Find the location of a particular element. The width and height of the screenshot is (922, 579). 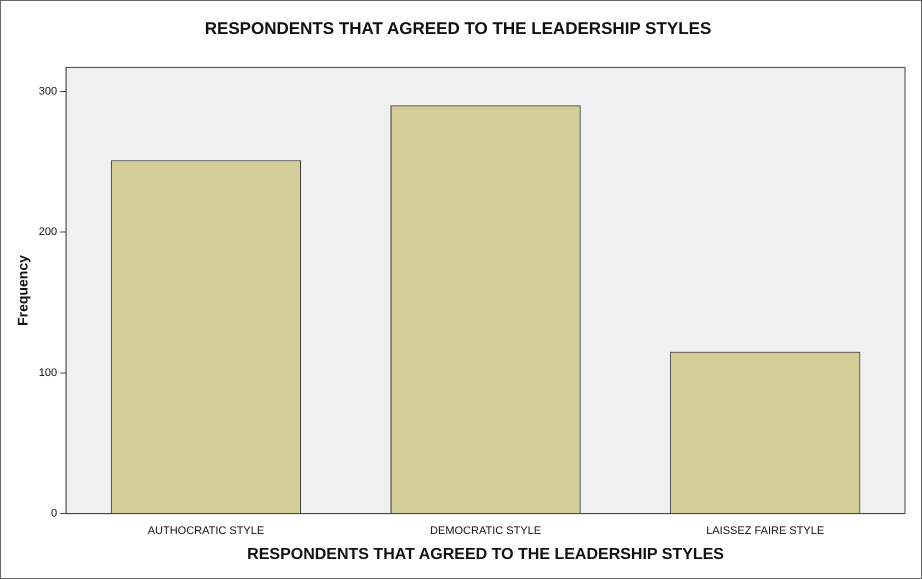

y-axis-title: Frequency is located at coordinates (22, 290).